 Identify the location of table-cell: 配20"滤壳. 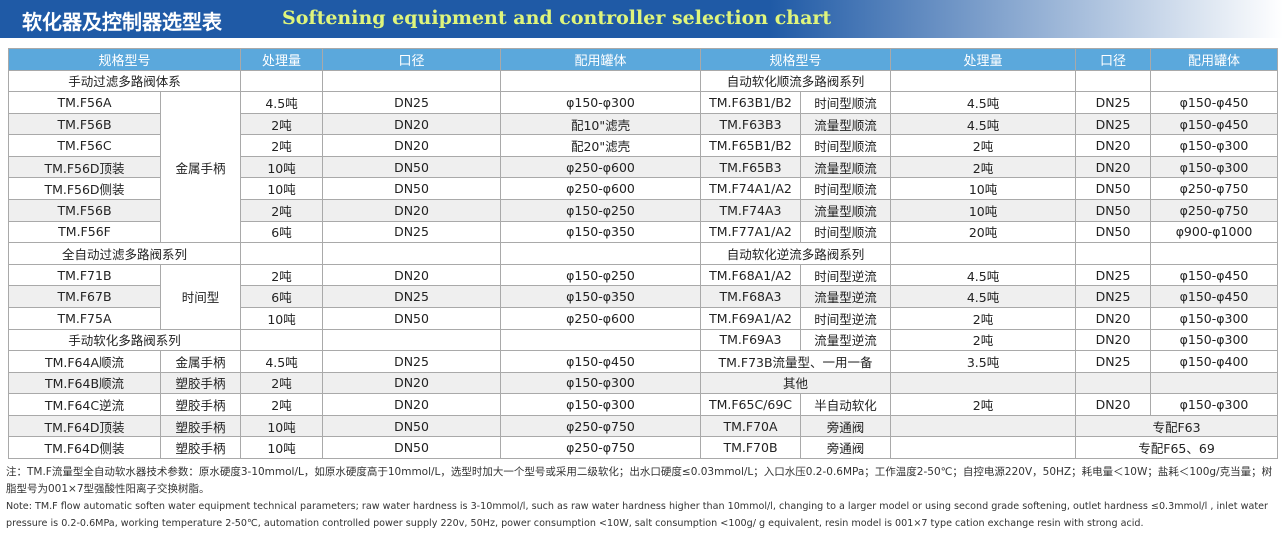
(601, 145).